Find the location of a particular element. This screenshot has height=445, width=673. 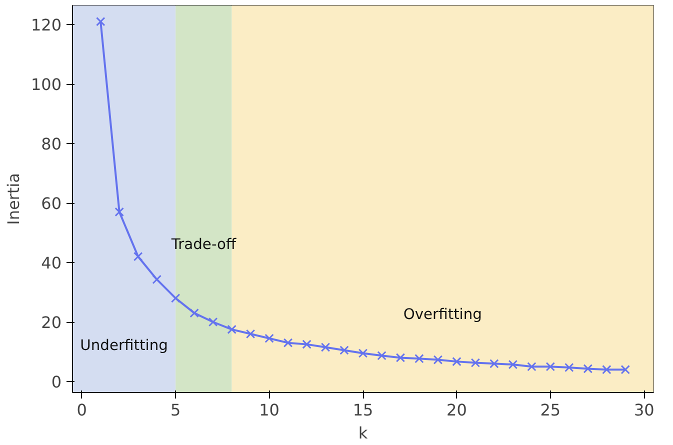

x-tick-label: 20 is located at coordinates (456, 410).